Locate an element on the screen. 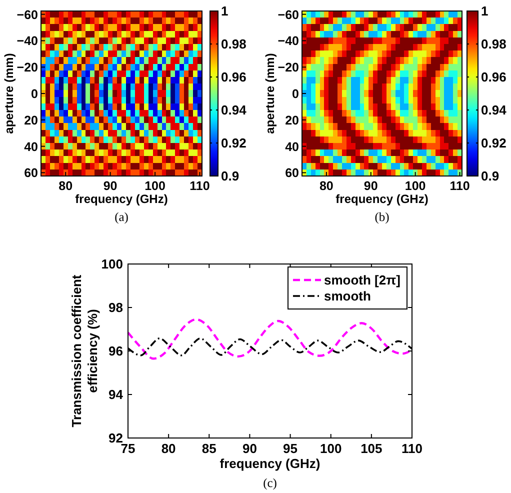  legend-label: smooth is located at coordinates (347, 296).